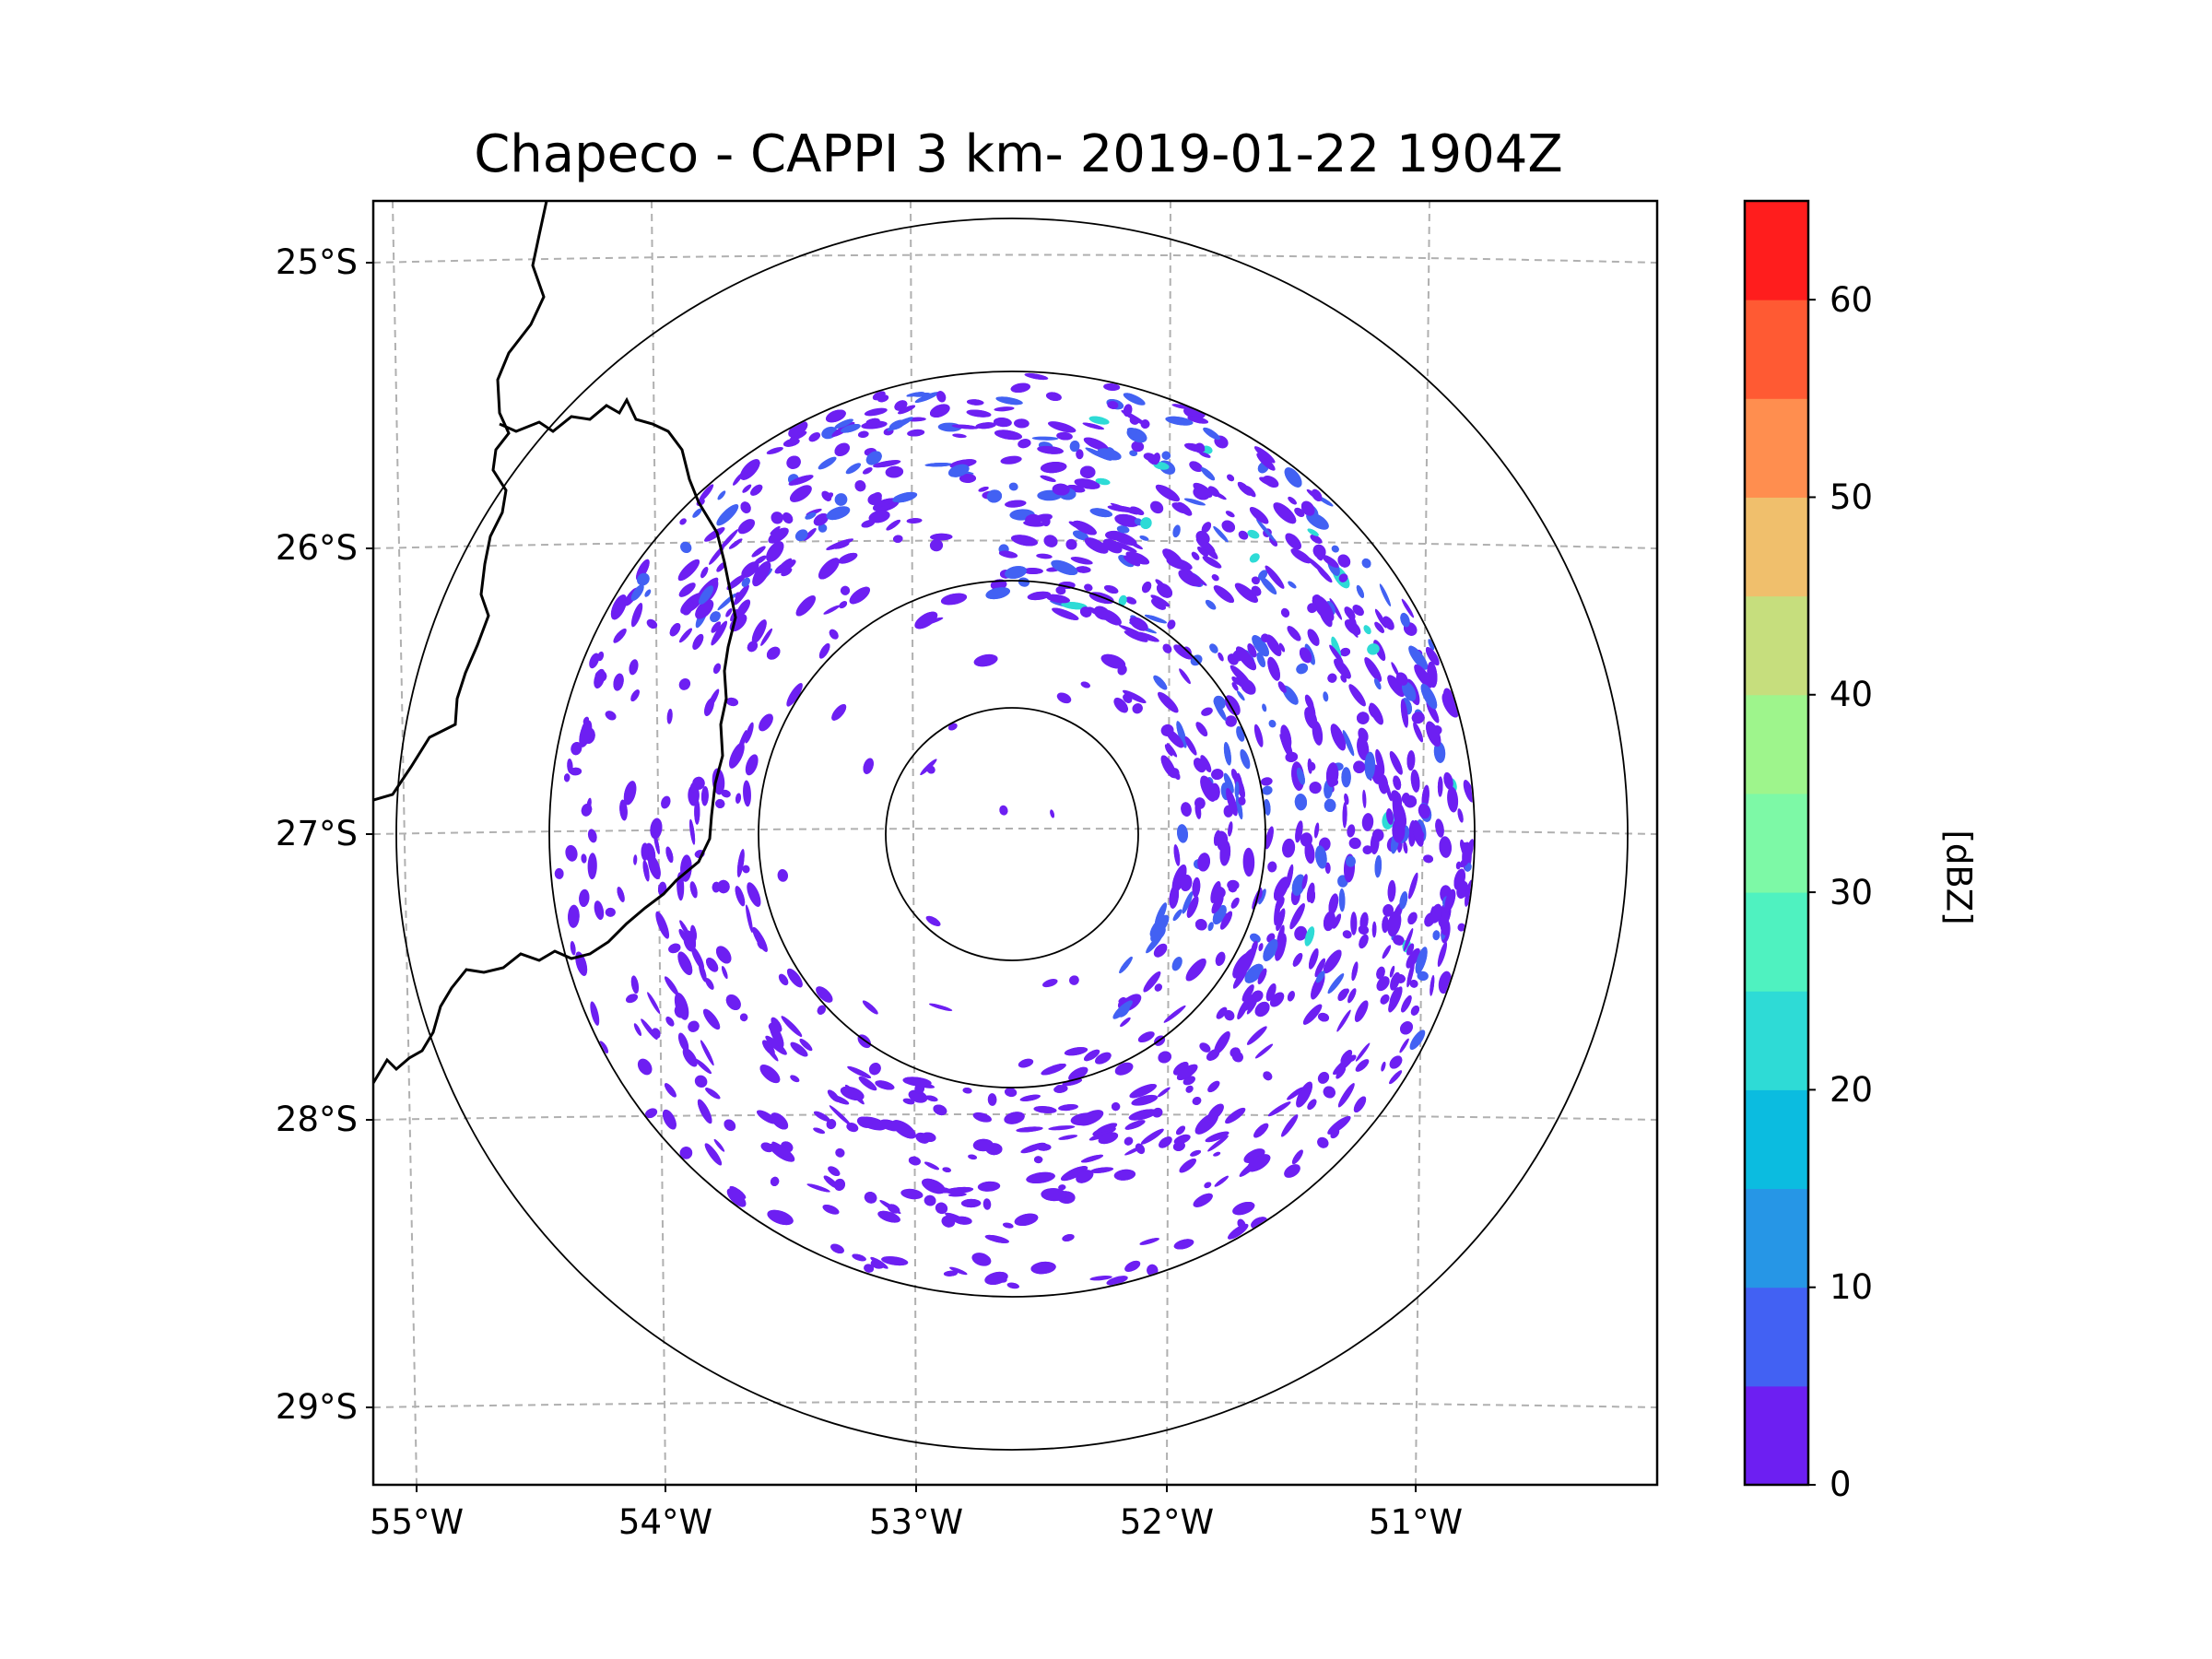  What do you see at coordinates (316, 1407) in the screenshot?
I see `lat-label-29: 29°S` at bounding box center [316, 1407].